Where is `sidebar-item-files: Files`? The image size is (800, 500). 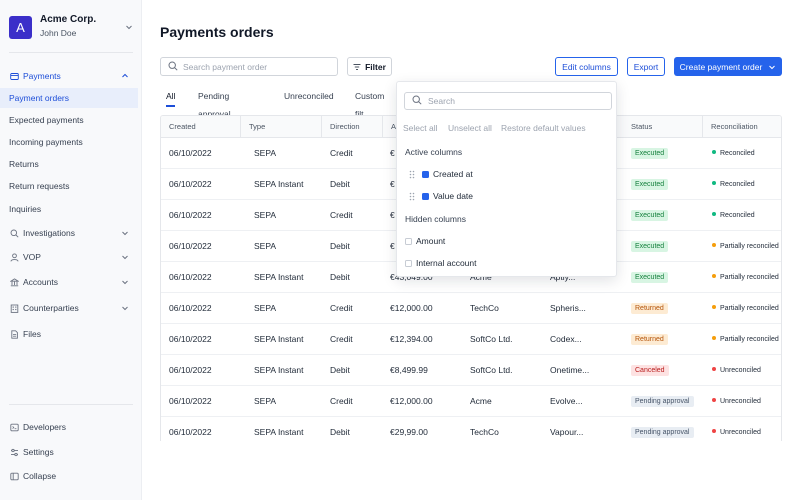 sidebar-item-files: Files is located at coordinates (69, 334).